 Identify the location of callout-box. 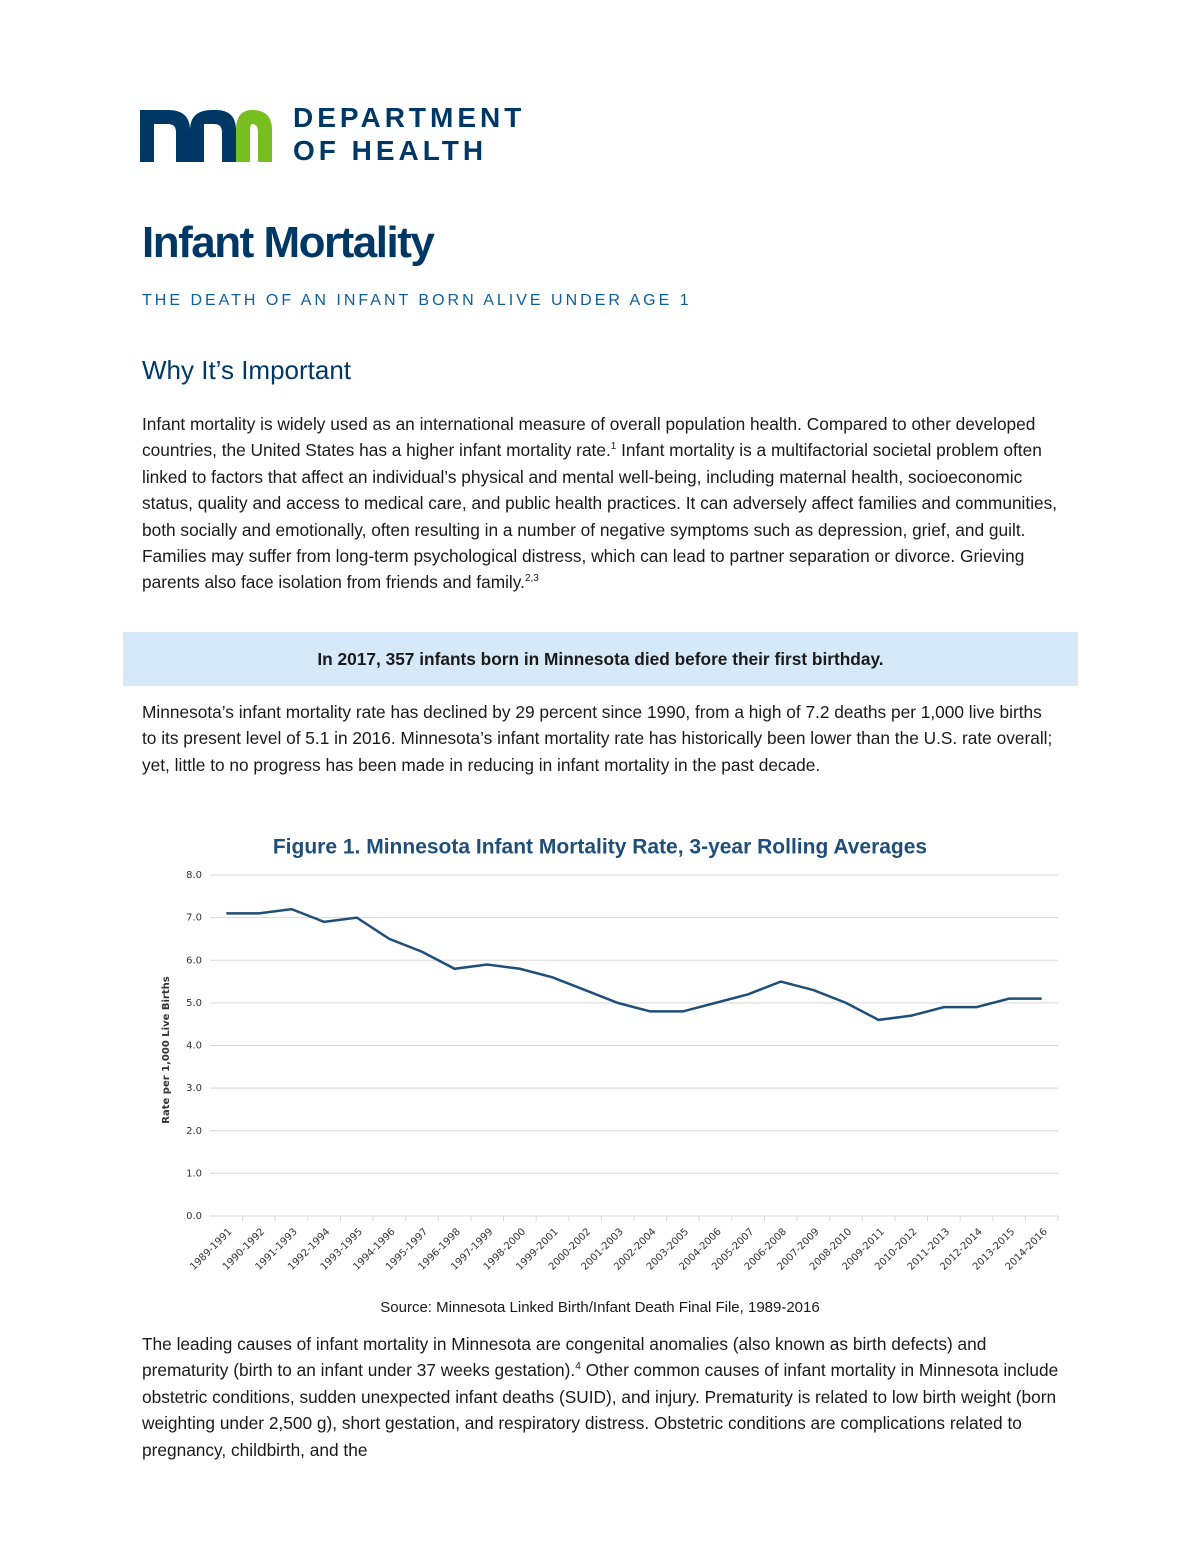
(600, 659).